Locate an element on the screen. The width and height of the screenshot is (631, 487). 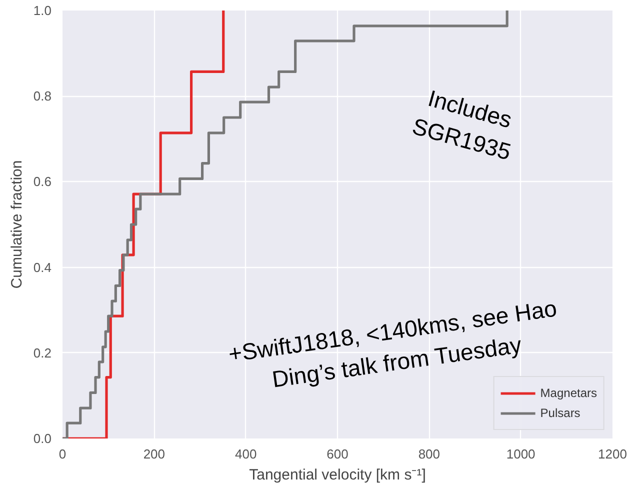
legend-label: Pulsars is located at coordinates (560, 413).